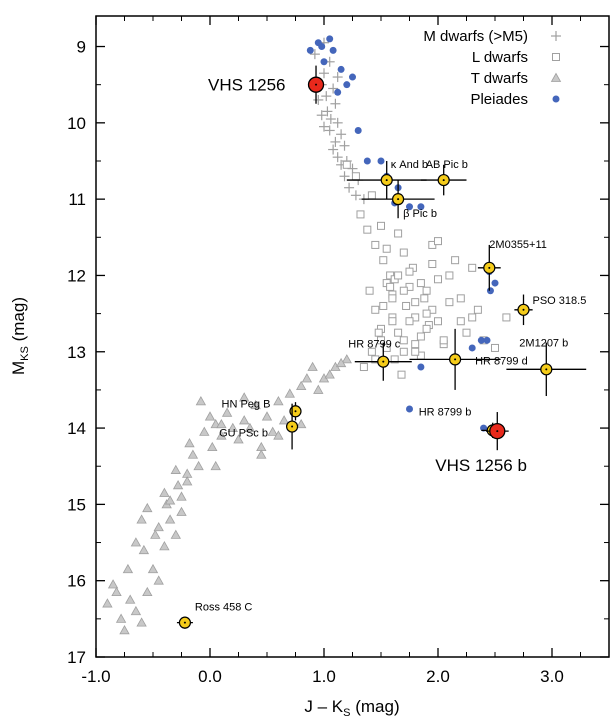  What do you see at coordinates (420, 214) in the screenshot?
I see `object-label: β Pic b` at bounding box center [420, 214].